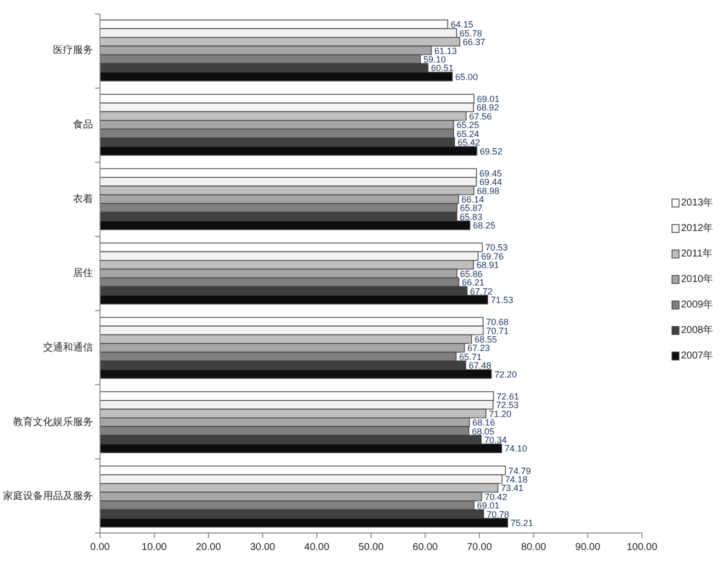 The height and width of the screenshot is (566, 721). What do you see at coordinates (471, 217) in the screenshot?
I see `text: 65.83` at bounding box center [471, 217].